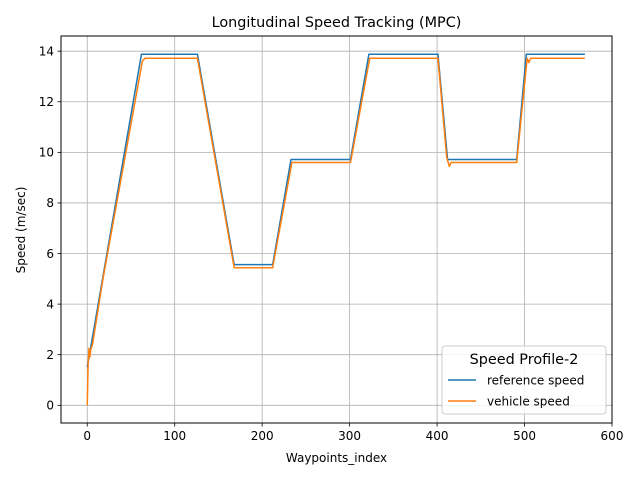 This screenshot has height=484, width=640. Describe the element at coordinates (528, 402) in the screenshot. I see `legend-label-vehicle-speed: vehicle speed` at that location.